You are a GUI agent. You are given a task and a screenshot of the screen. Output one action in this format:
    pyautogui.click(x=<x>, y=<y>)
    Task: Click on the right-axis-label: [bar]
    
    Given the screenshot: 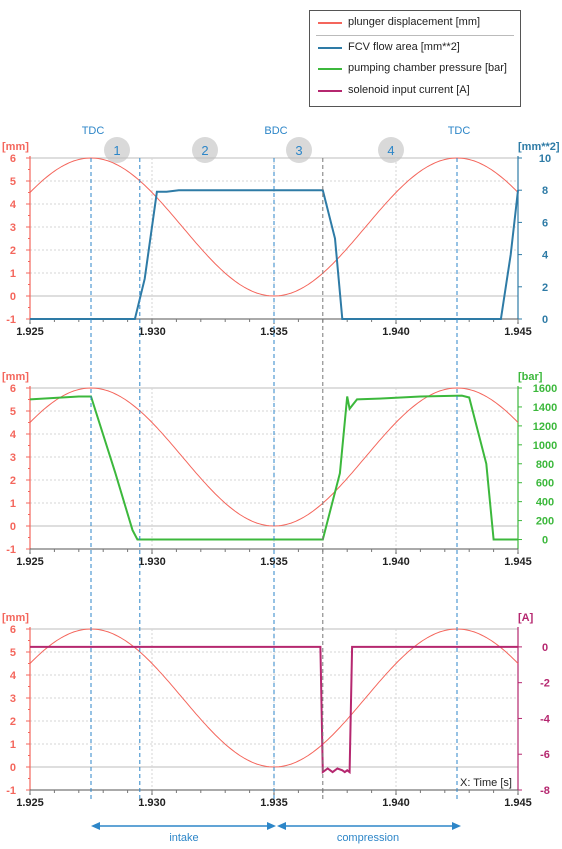 What is the action you would take?
    pyautogui.click(x=530, y=377)
    